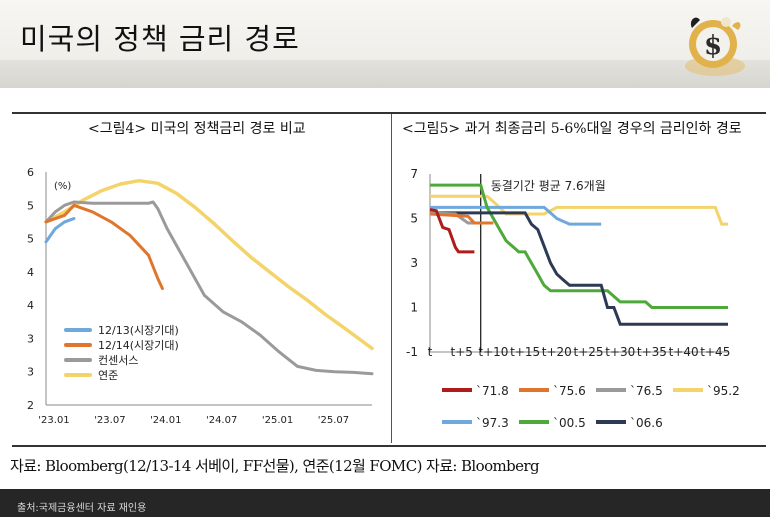  What do you see at coordinates (385, 503) in the screenshot?
I see `footer-bar` at bounding box center [385, 503].